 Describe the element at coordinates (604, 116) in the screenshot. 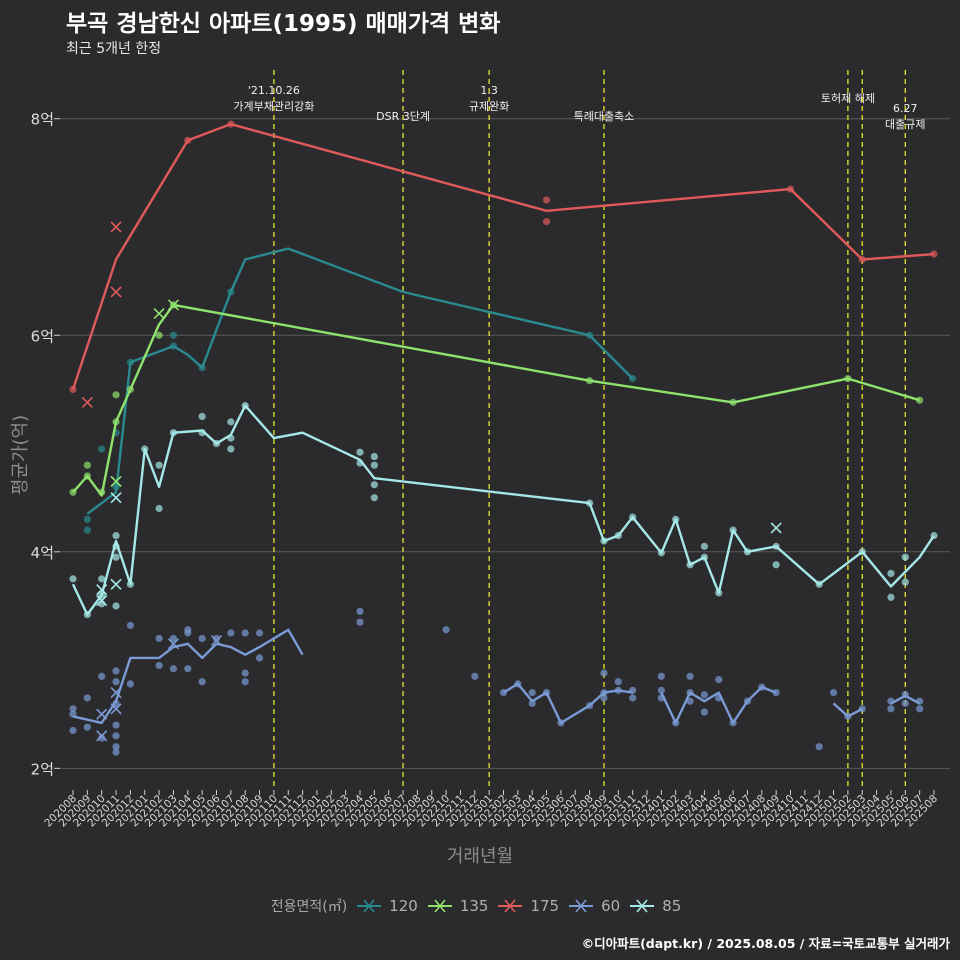

I see `event-label: 특례대출축소` at that location.